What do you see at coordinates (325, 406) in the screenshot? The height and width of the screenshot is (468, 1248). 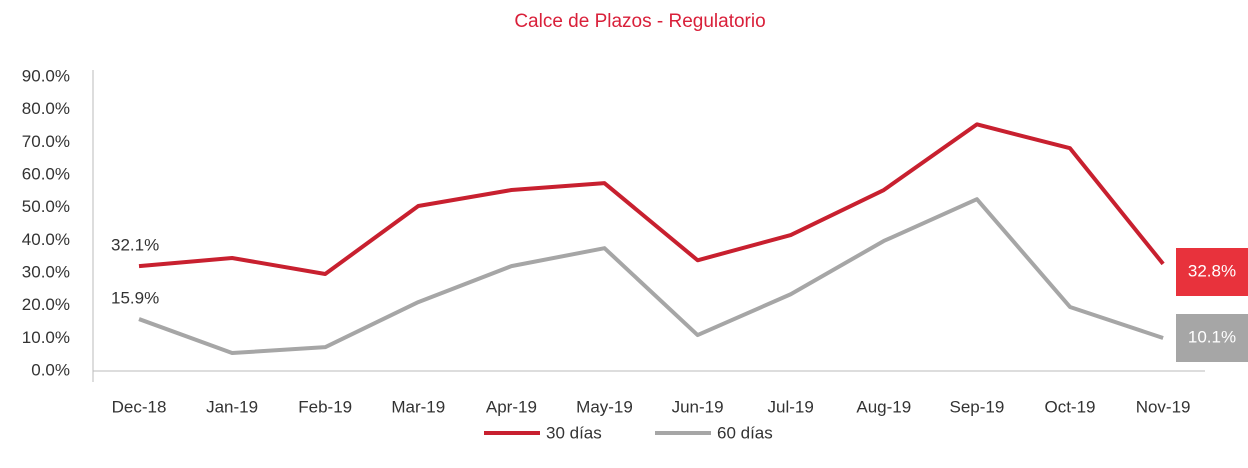 I see `x-tick-label: Feb-19` at bounding box center [325, 406].